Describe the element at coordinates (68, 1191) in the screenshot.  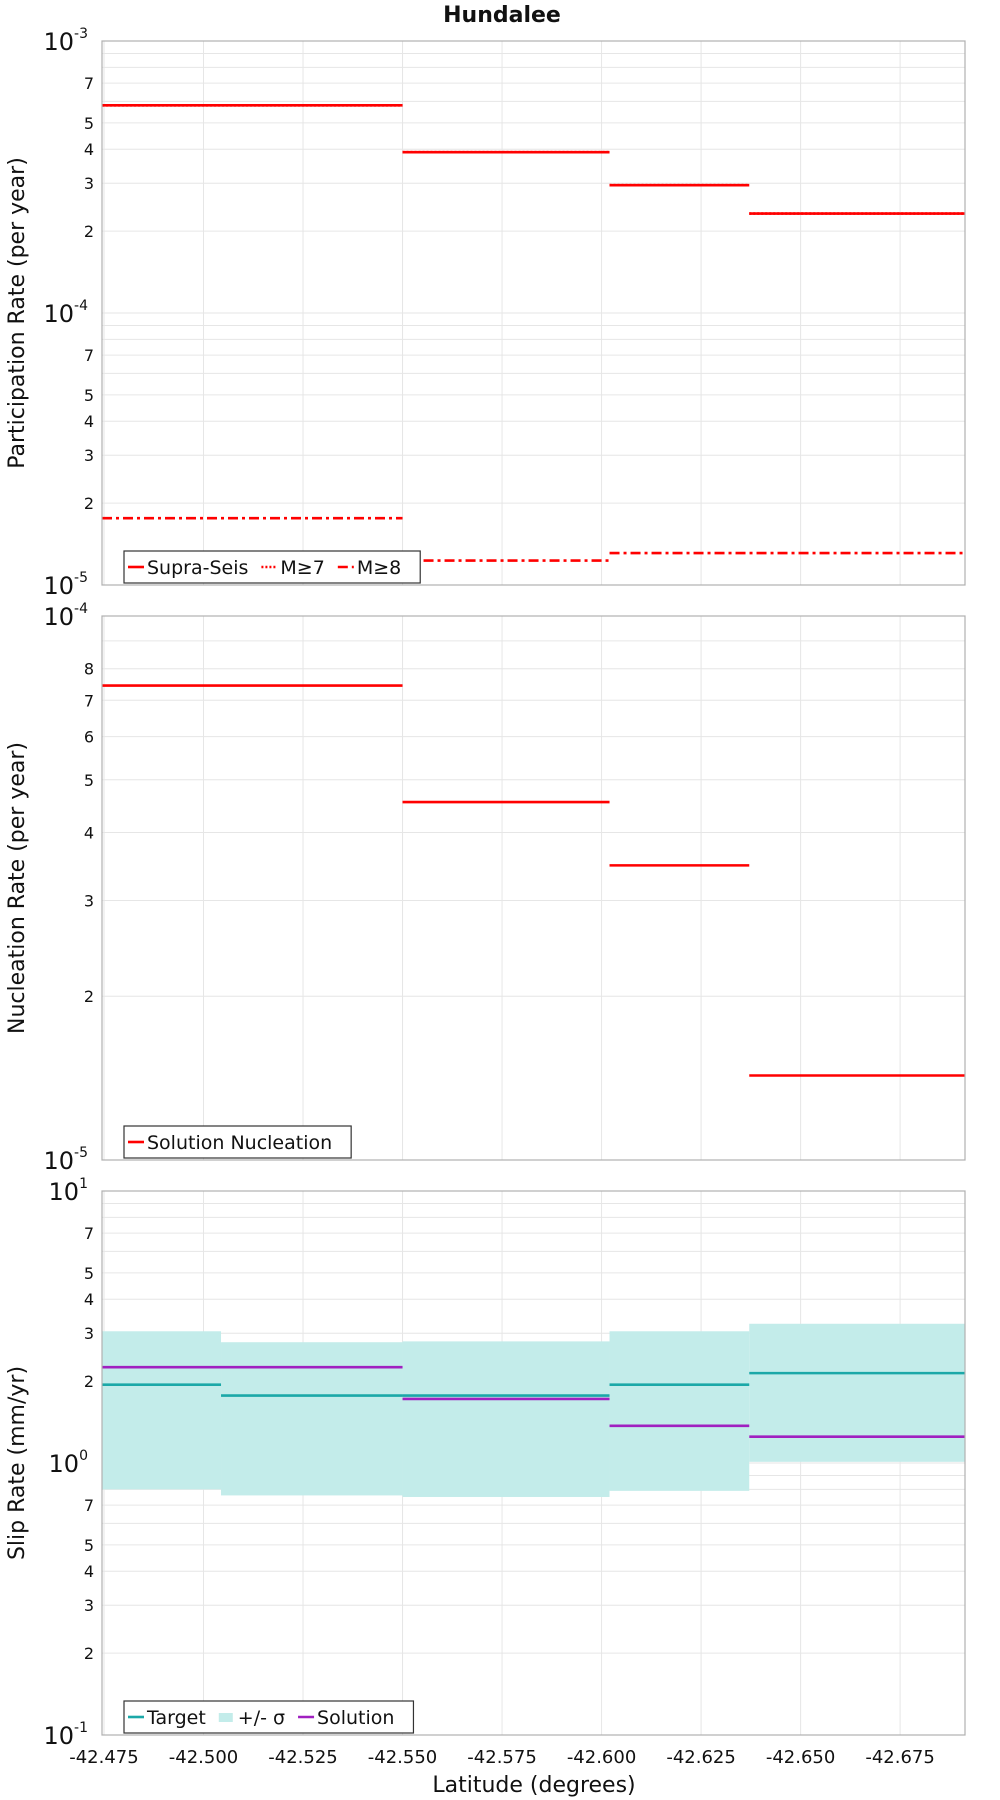
I see `y-tick-label-major: 10¹` at that location.